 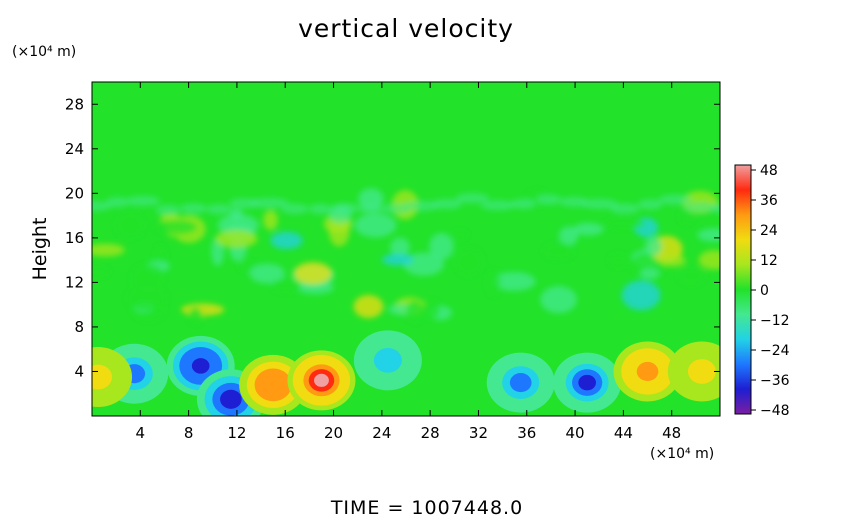 What do you see at coordinates (79, 327) in the screenshot?
I see `y-tick-label: 8` at bounding box center [79, 327].